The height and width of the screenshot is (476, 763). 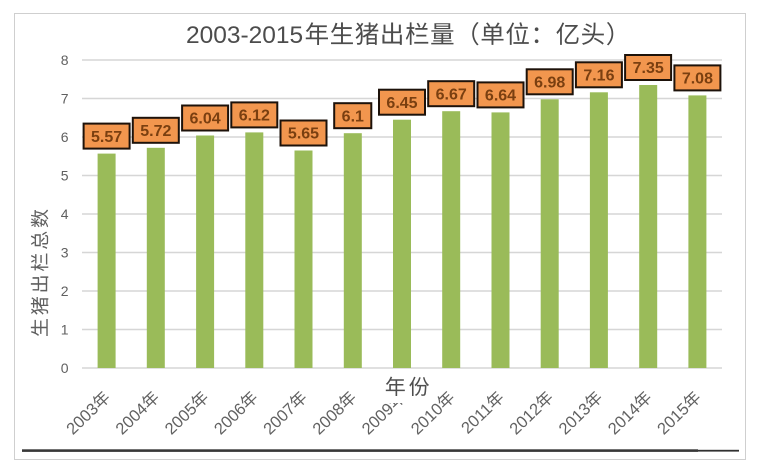 What do you see at coordinates (65, 176) in the screenshot?
I see `svg-text: 5` at bounding box center [65, 176].